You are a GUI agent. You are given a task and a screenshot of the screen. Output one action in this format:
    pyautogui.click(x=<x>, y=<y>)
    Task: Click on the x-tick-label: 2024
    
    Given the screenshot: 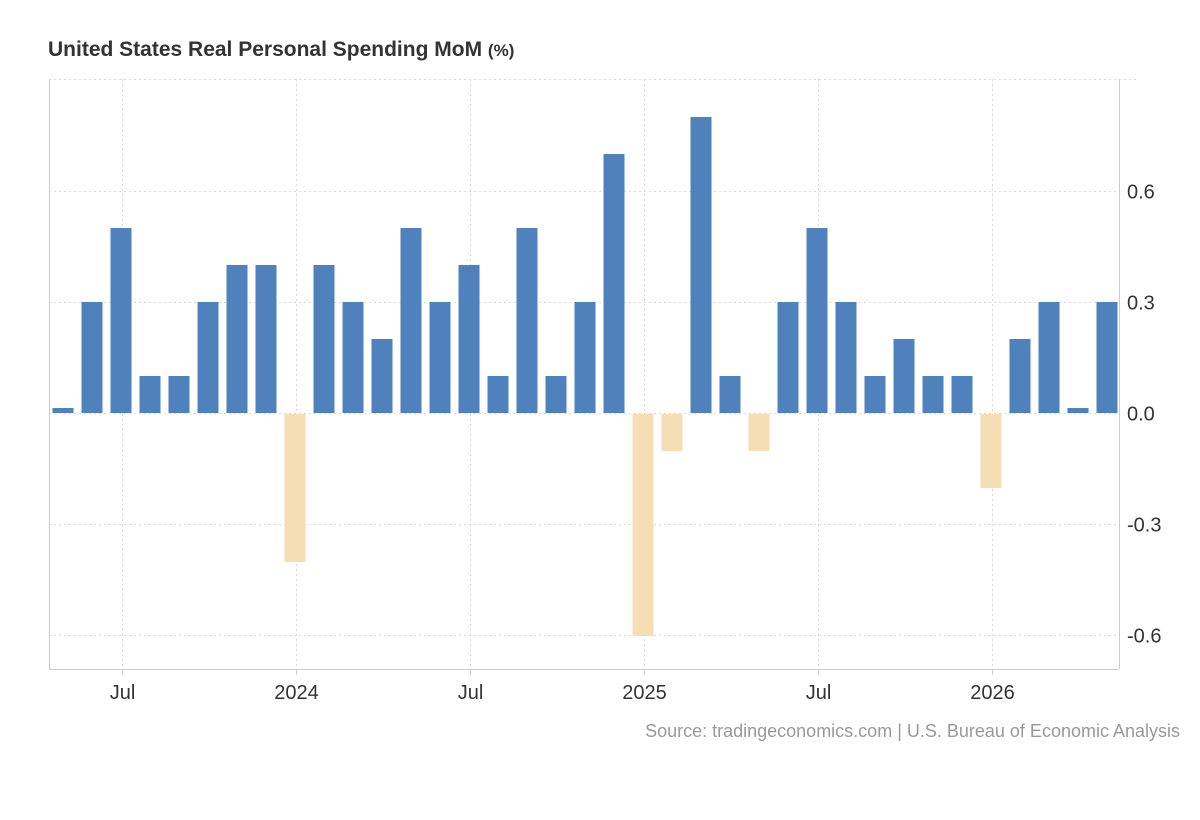 What is the action you would take?
    pyautogui.click(x=296, y=693)
    